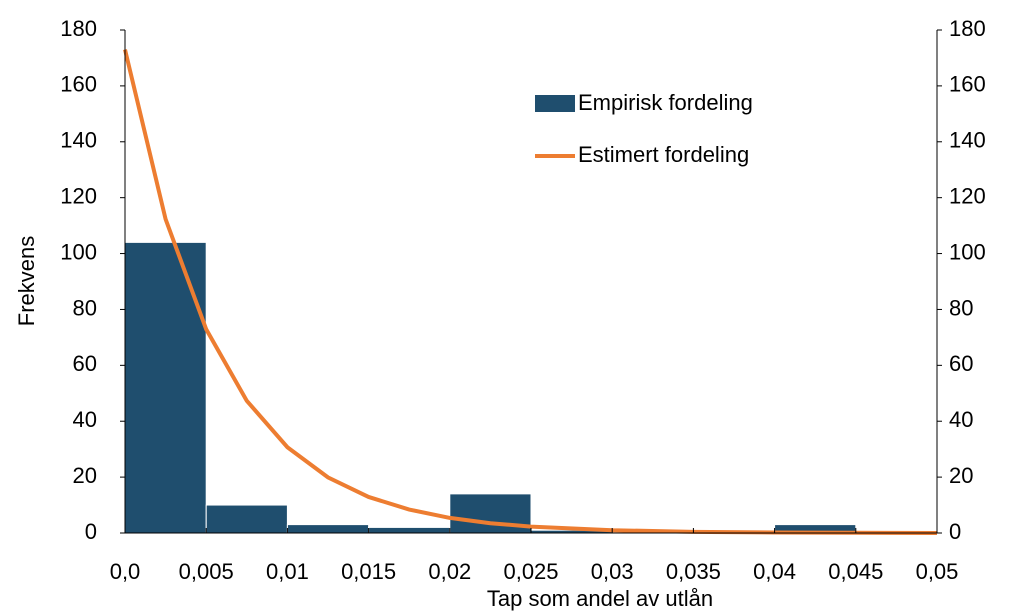  I want to click on legend-swatch, so click(555, 103).